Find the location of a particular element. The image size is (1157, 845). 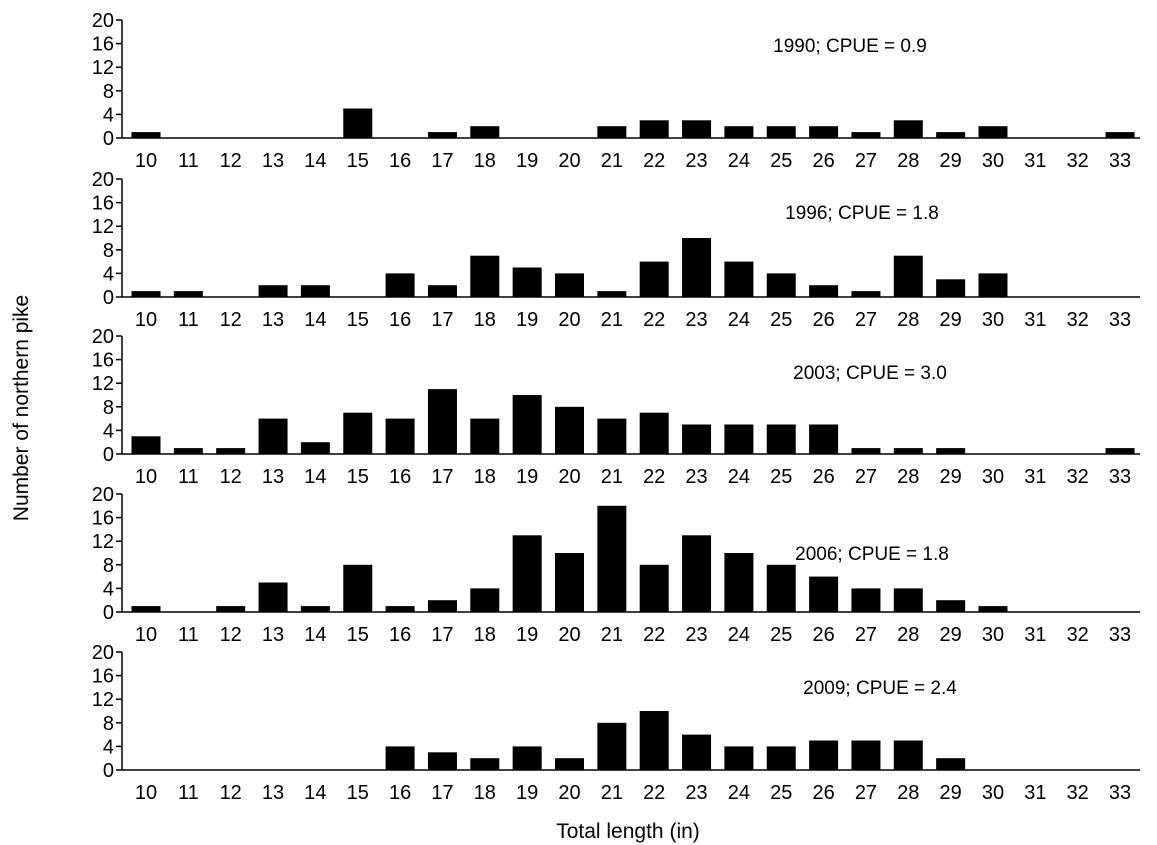

x-axis-title: Total length (in) is located at coordinates (628, 831).